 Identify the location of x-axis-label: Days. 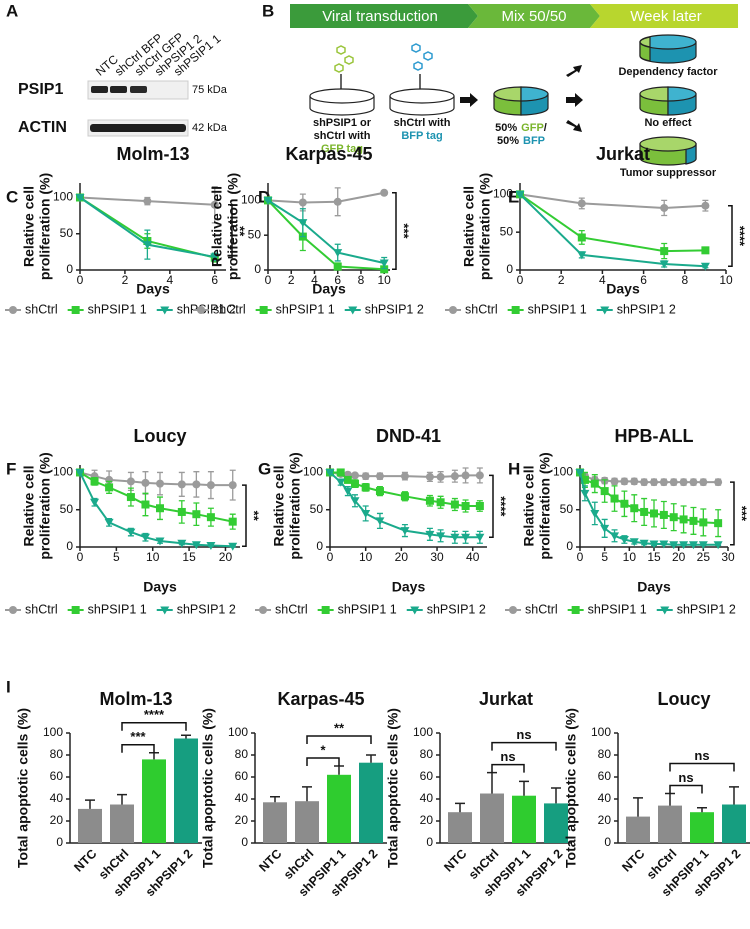
(409, 587).